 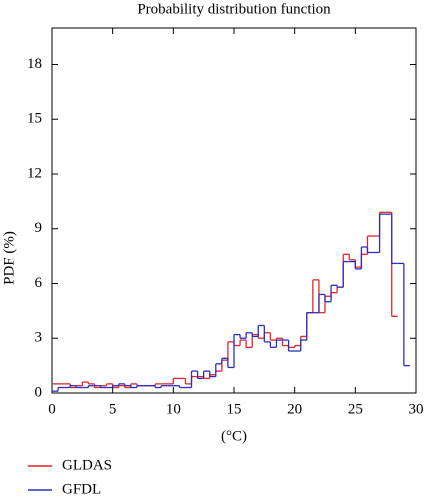 I want to click on y-tick-label: 15, so click(x=34, y=119).